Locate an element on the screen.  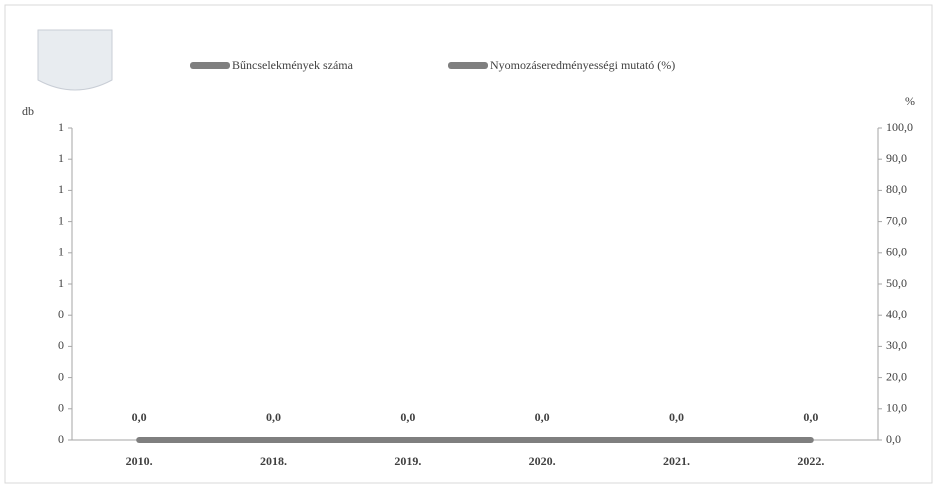
y2-tick-label: 80,0 is located at coordinates (896, 189).